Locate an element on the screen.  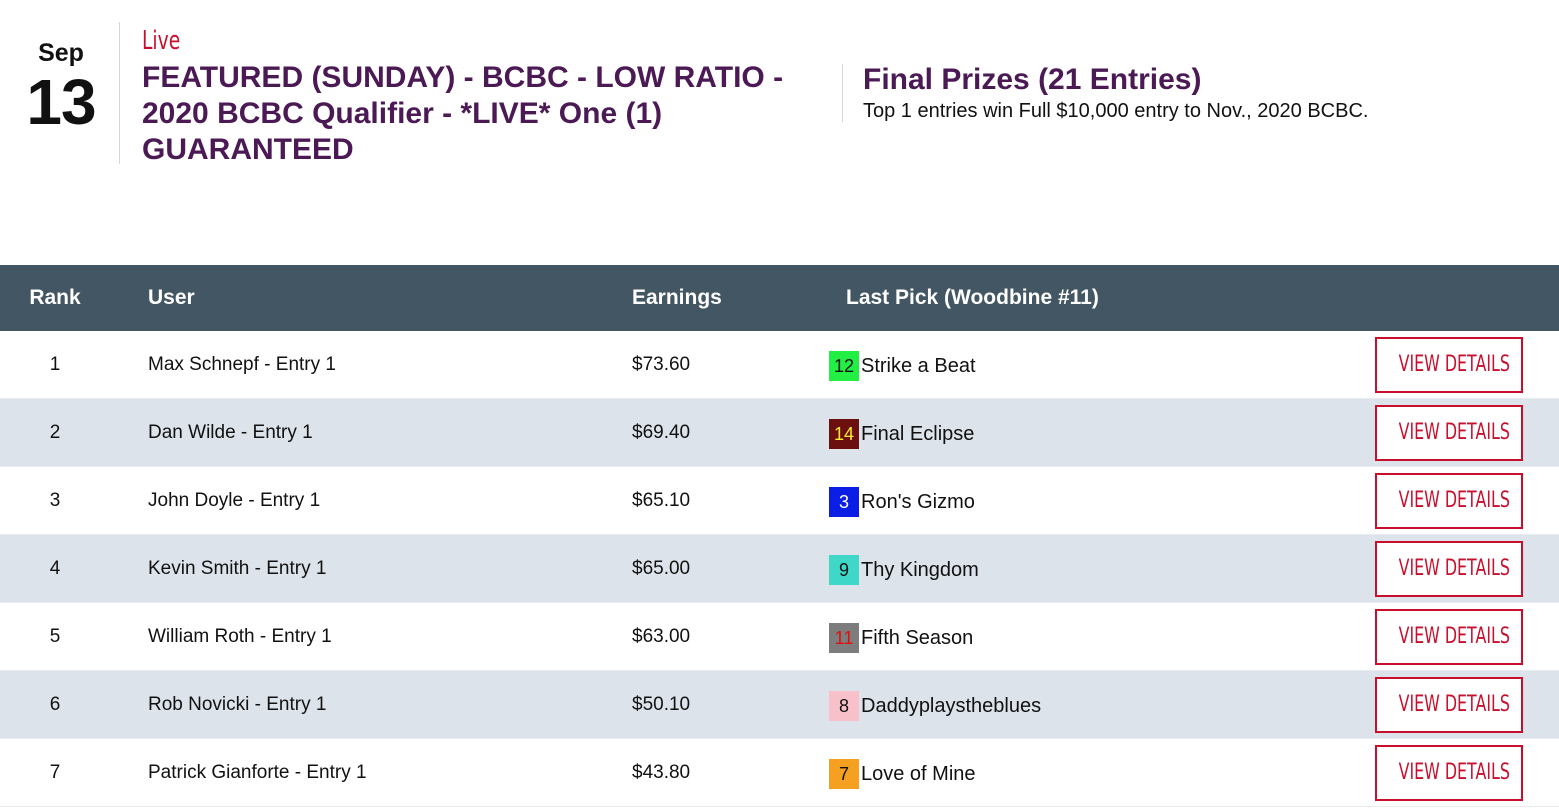
last-pick-cell: 11 Fifth Season is located at coordinates (901, 637).